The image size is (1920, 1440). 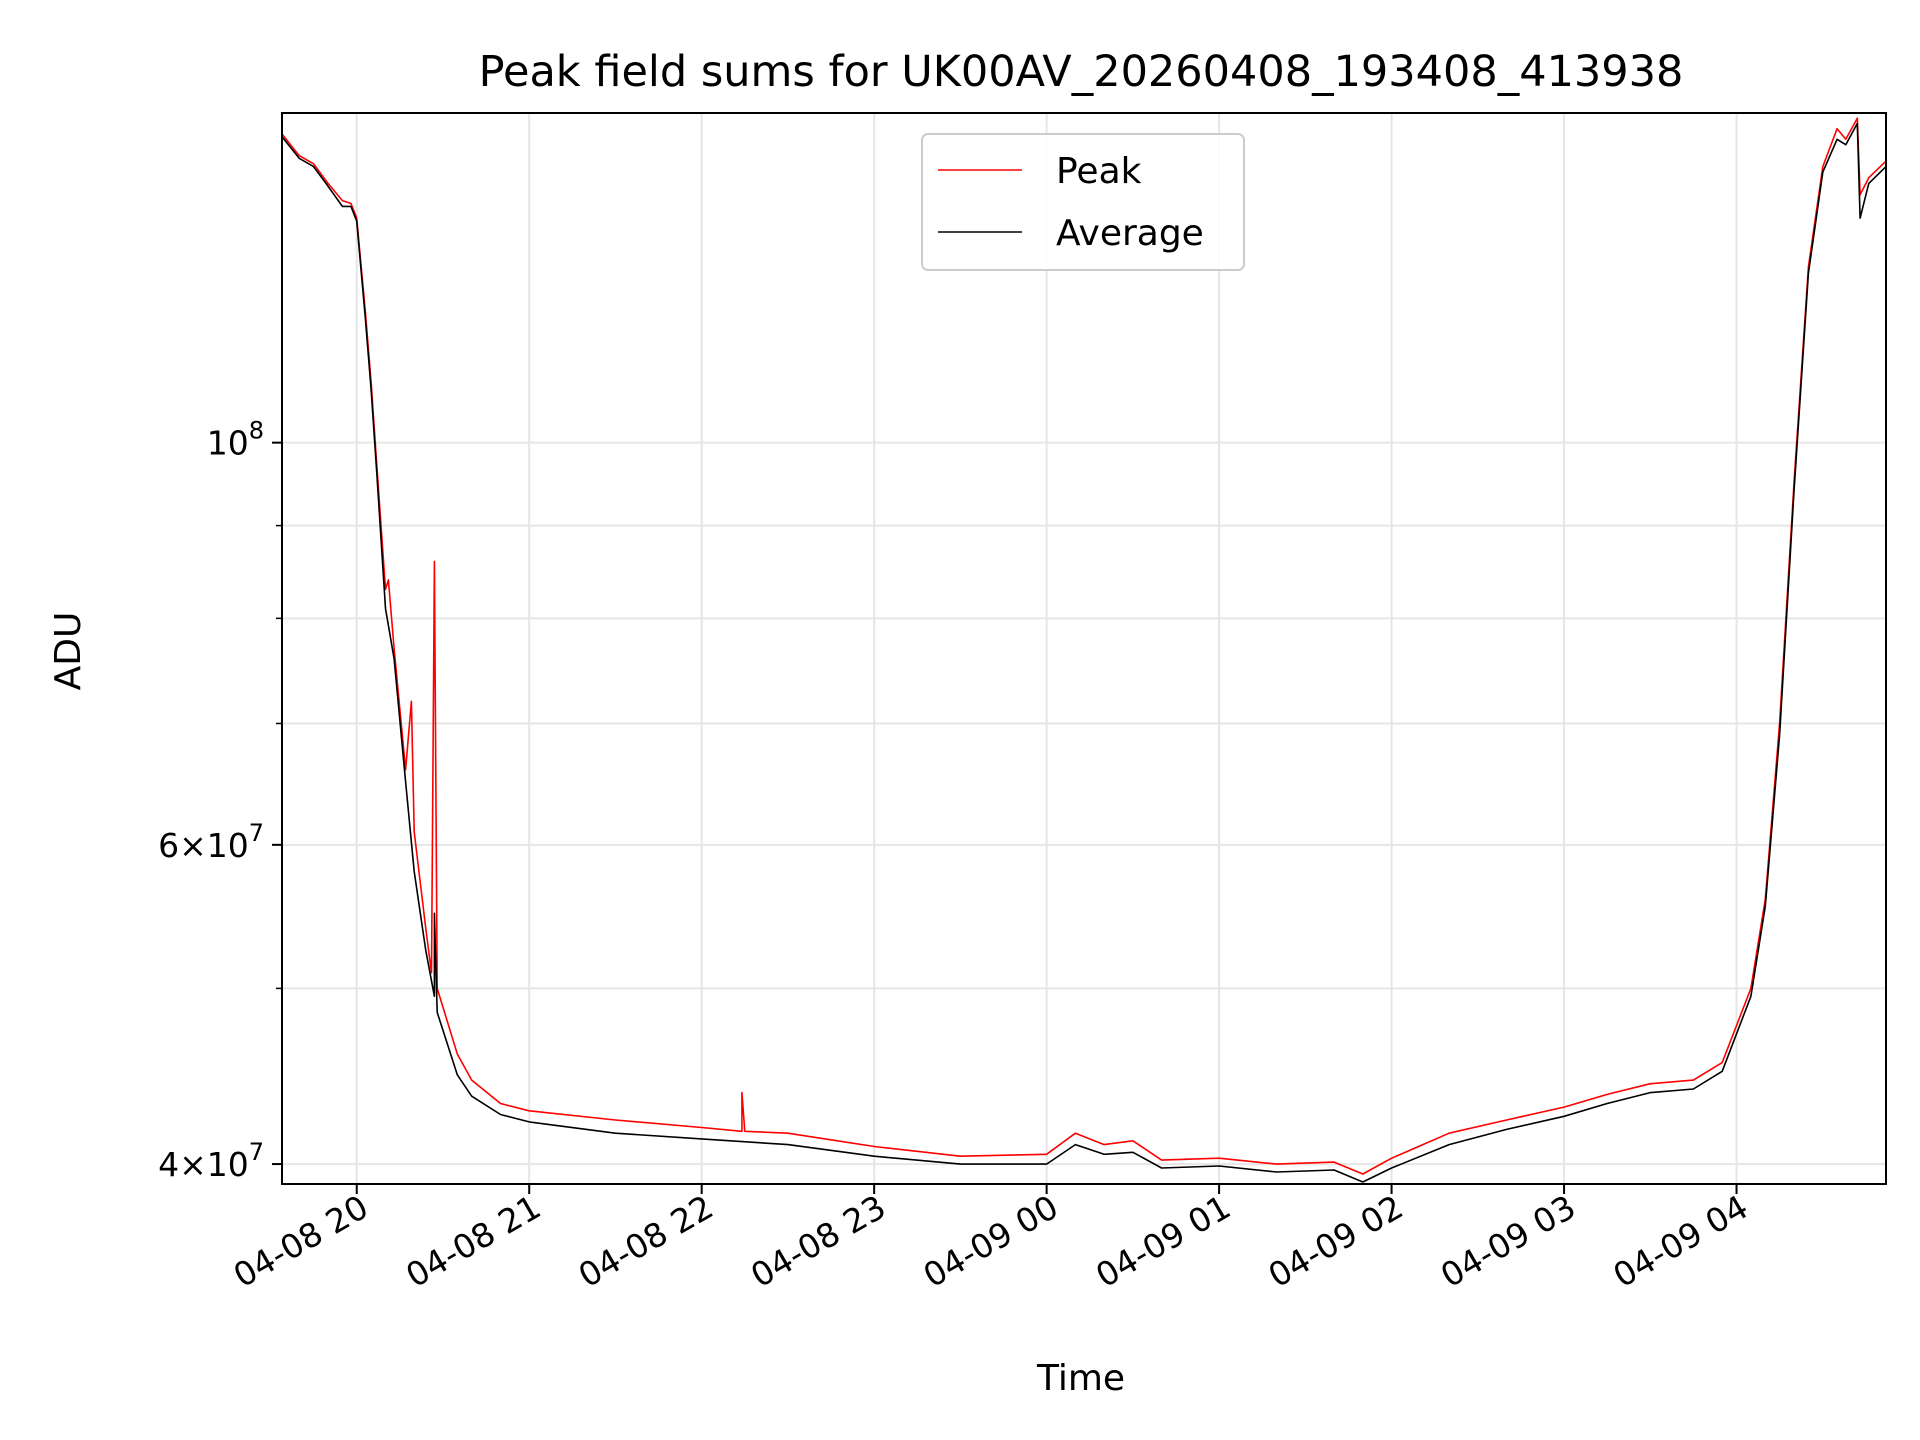 What do you see at coordinates (1130, 233) in the screenshot?
I see `legend-label: Average` at bounding box center [1130, 233].